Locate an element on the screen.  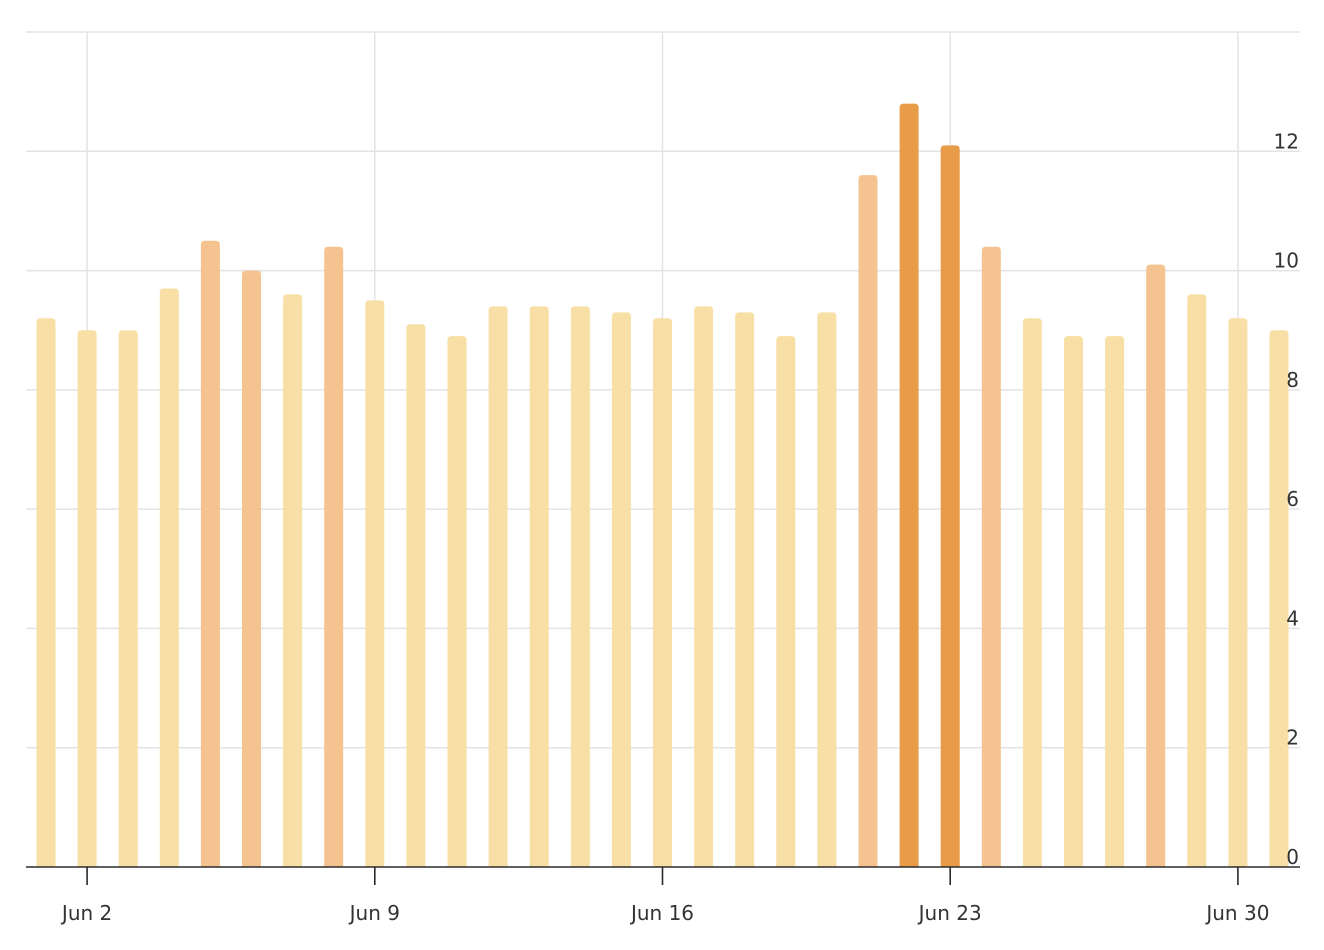
y-tick-label: 10 is located at coordinates (1286, 261).